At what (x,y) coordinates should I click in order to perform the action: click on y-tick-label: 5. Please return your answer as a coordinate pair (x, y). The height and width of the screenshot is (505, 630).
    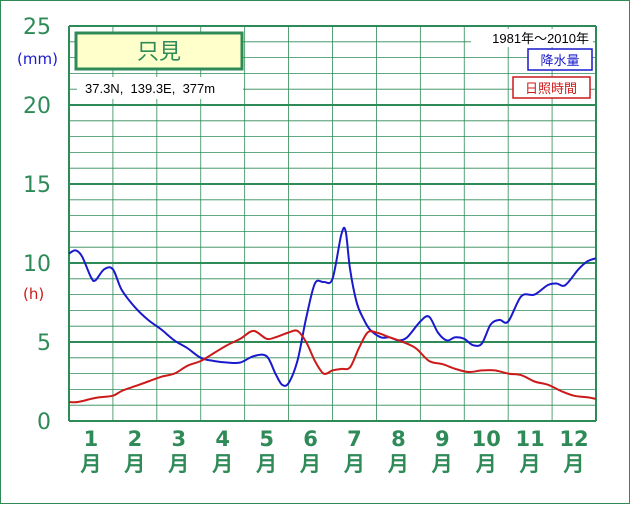
    Looking at the image, I should click on (44, 343).